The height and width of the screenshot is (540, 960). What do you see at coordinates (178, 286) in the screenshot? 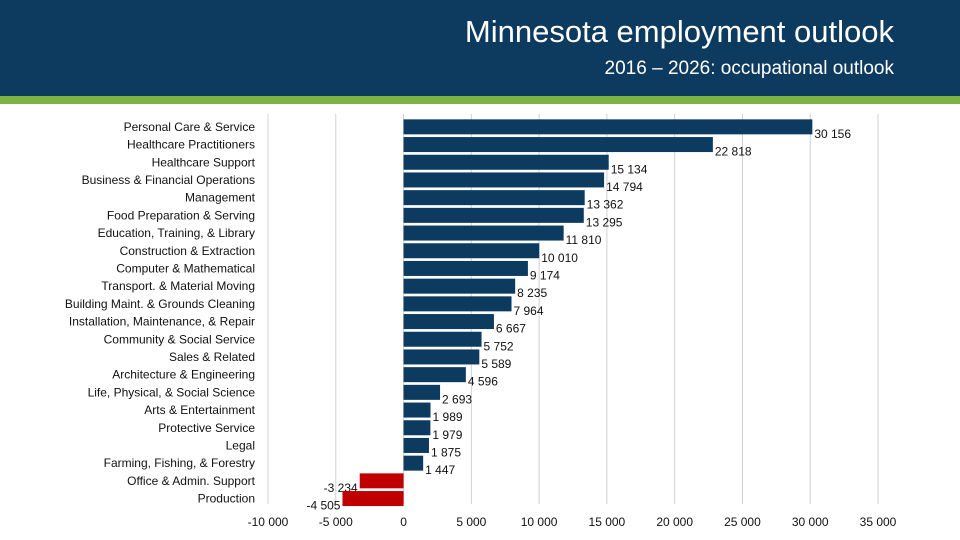
I see `category-label: Transport. & Material Moving` at bounding box center [178, 286].